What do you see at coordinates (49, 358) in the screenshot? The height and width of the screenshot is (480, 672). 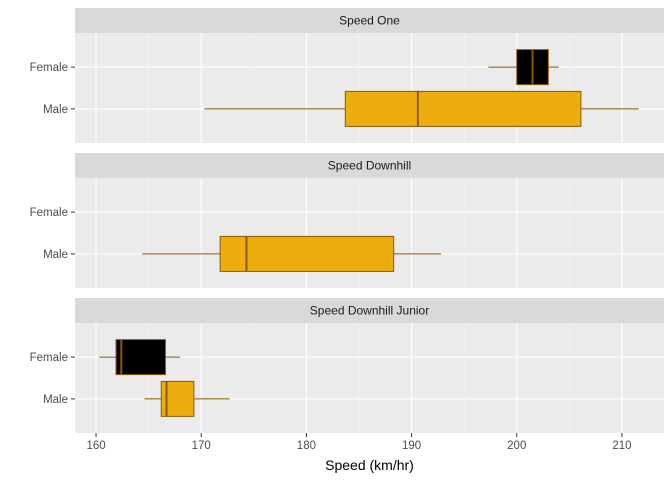 I see `y-tick-label-3-female: Female` at bounding box center [49, 358].